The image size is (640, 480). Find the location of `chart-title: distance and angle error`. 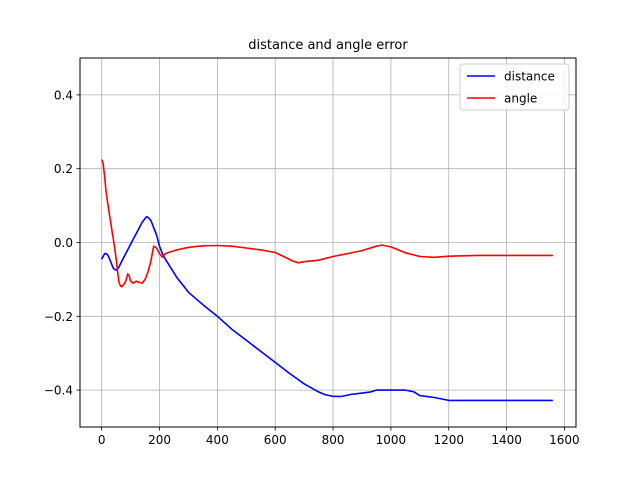

chart-title: distance and angle error is located at coordinates (328, 45).